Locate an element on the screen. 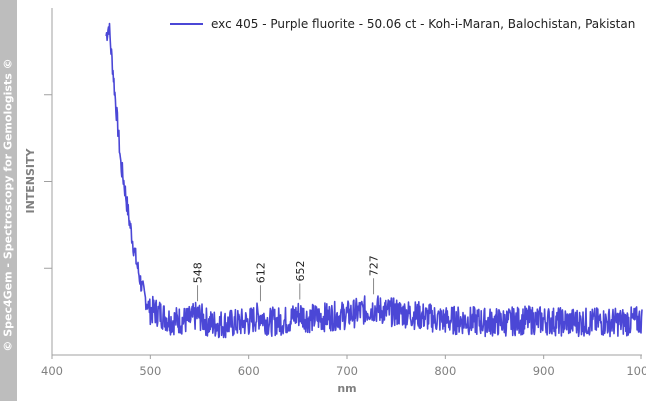 This screenshot has height=401, width=646. x-ticks: 400 500 600 700 800 900 1000 is located at coordinates (343, 366).